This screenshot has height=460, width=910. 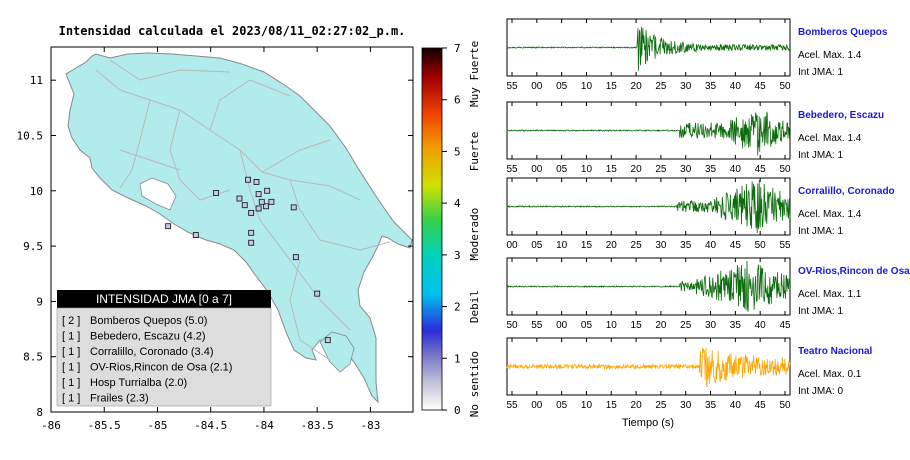 I want to click on colorbar-tick-label: 4, so click(x=457, y=203).